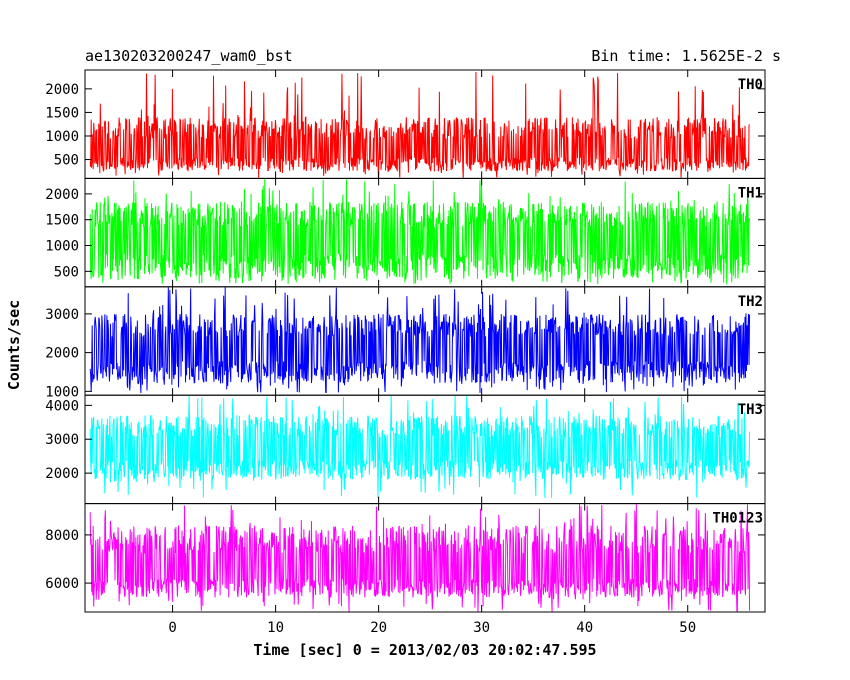 The width and height of the screenshot is (850, 680). What do you see at coordinates (275, 628) in the screenshot?
I see `x-tick-label: 10` at bounding box center [275, 628].